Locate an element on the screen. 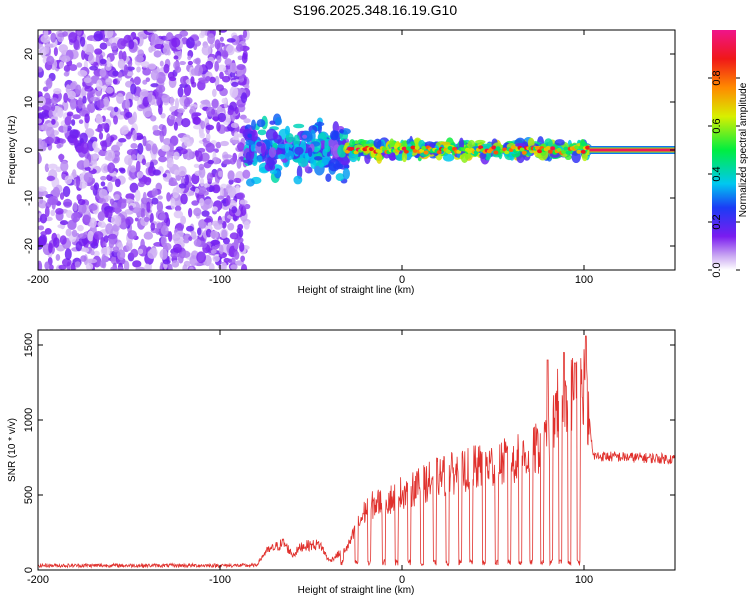 Image resolution: width=750 pixels, height=600 pixels. colorbar-tick-label: 0.4 is located at coordinates (717, 173).